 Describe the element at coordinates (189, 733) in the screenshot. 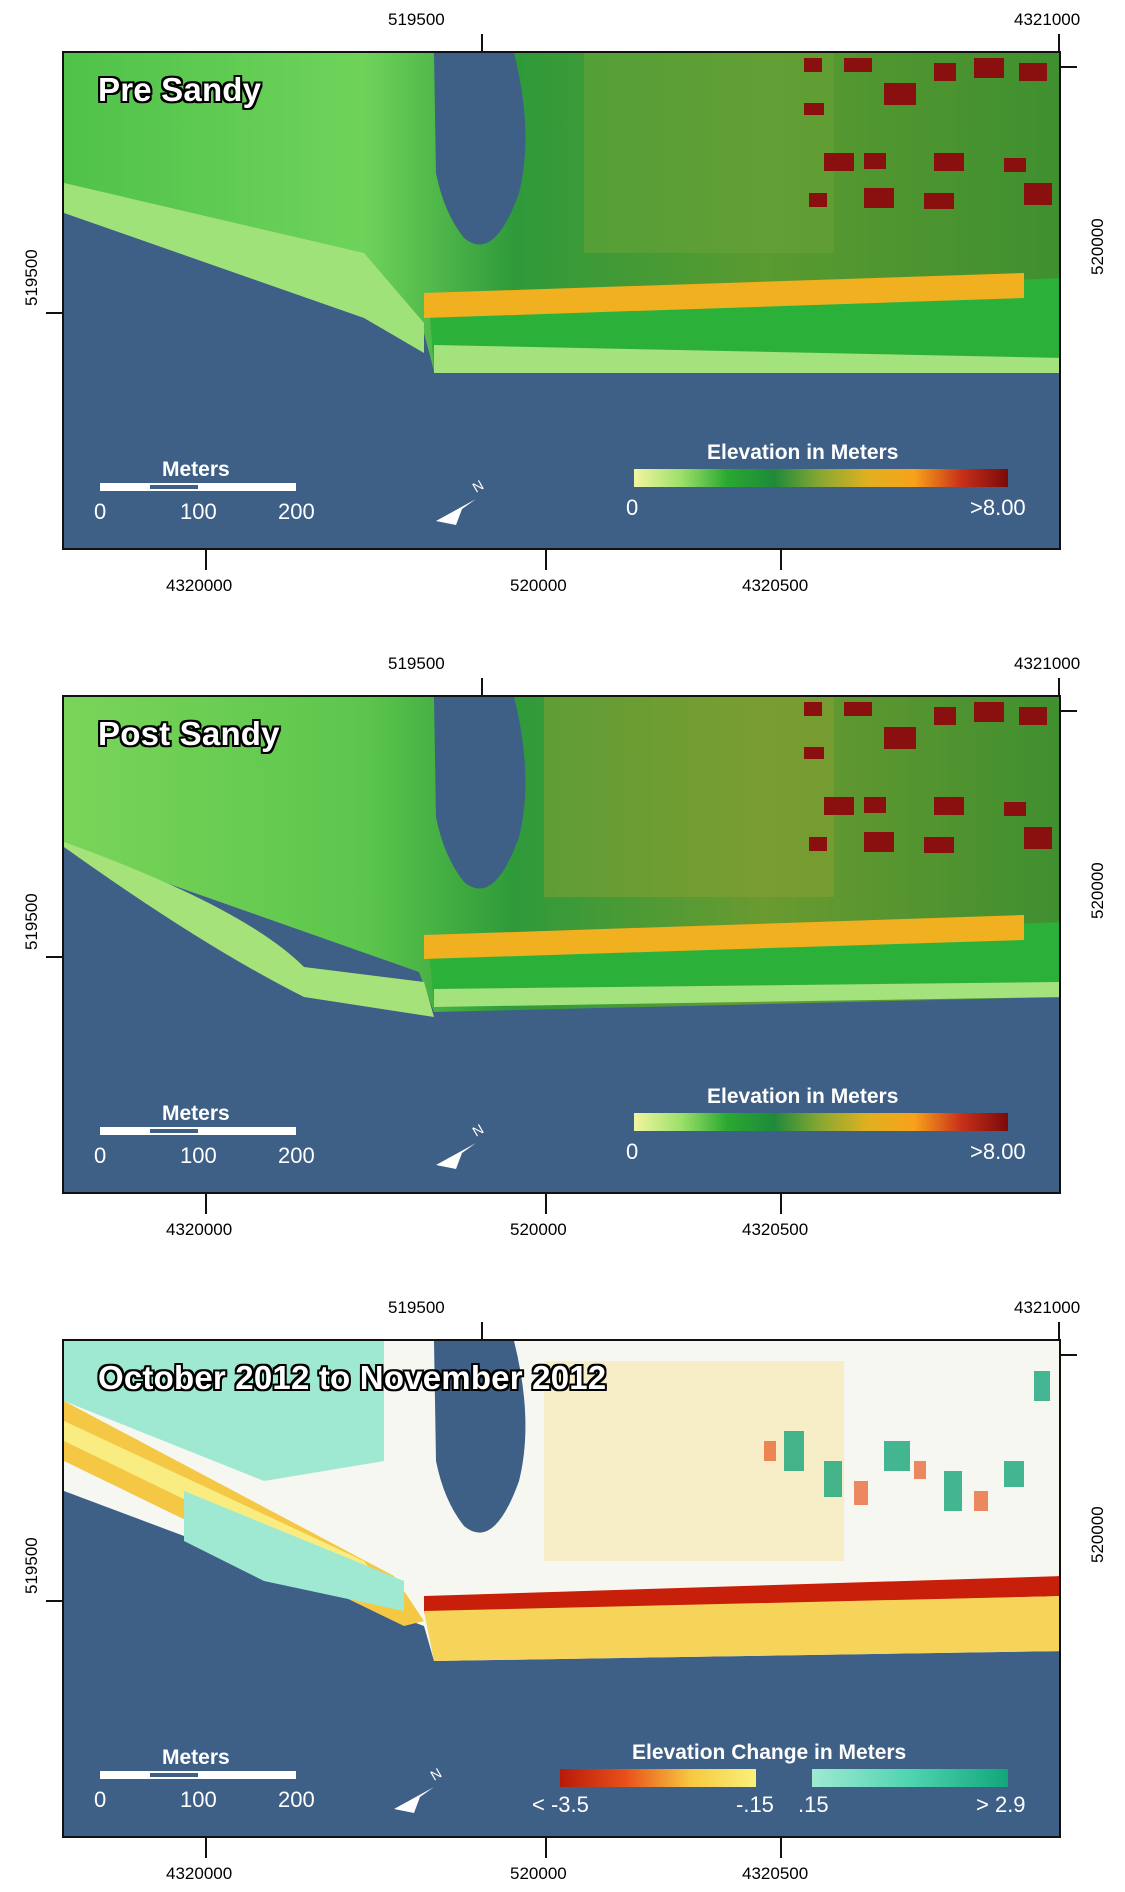

I see `panel-title: Post Sandy` at that location.